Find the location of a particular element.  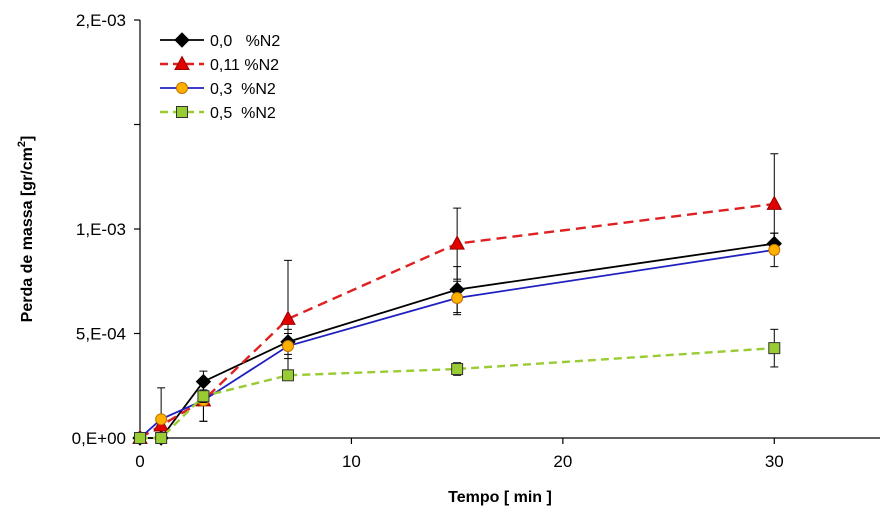

x-tick-label: 30 is located at coordinates (774, 461).